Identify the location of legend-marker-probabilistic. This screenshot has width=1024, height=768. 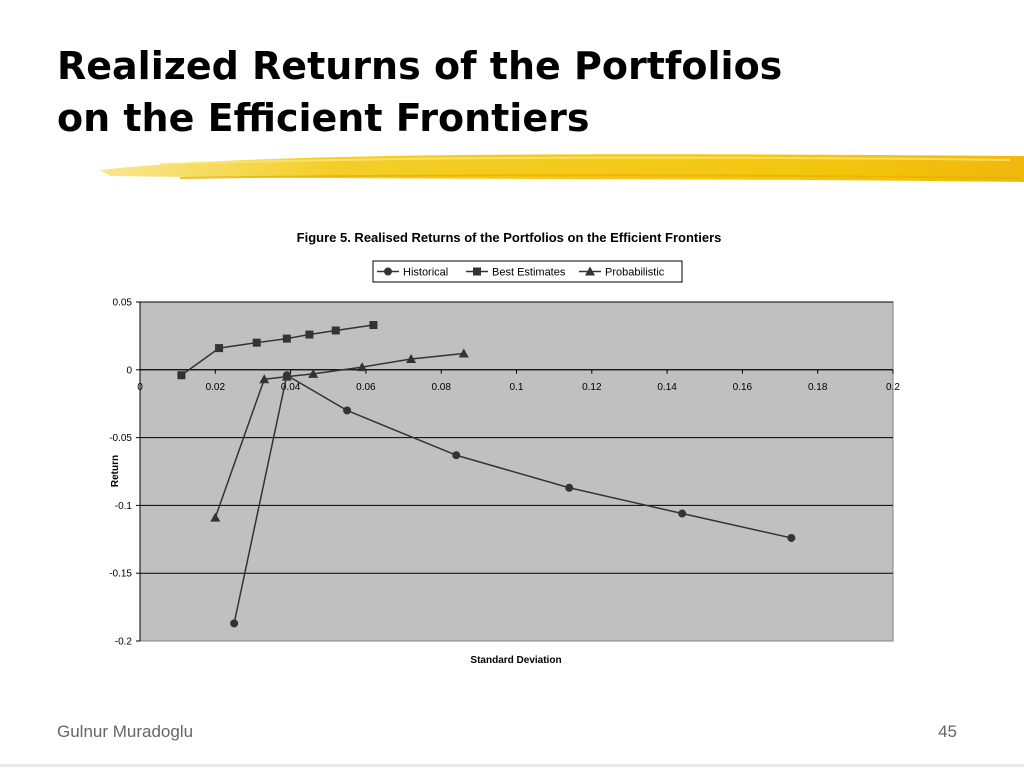
(590, 271).